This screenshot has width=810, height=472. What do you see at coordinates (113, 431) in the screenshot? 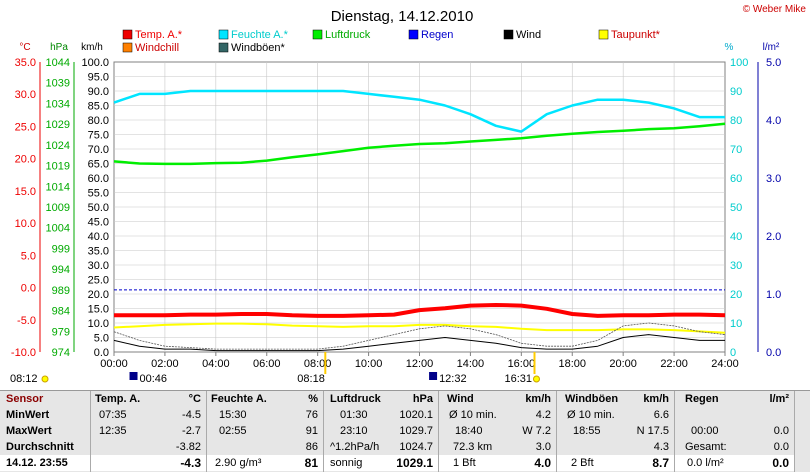
I see `temp-max-time: 12:35` at bounding box center [113, 431].